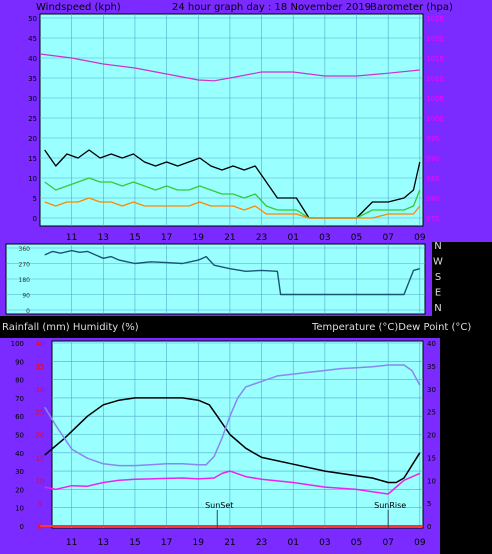  Describe the element at coordinates (22, 527) in the screenshot. I see `humidity-y-tick-label: 0` at that location.